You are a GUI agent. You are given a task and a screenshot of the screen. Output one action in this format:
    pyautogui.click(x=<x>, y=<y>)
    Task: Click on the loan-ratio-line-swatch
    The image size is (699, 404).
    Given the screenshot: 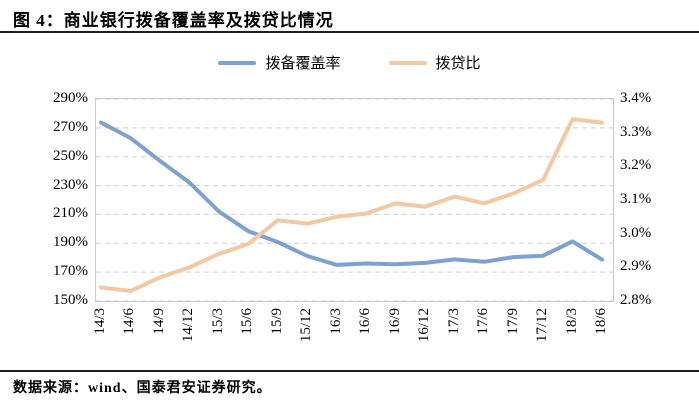 What is the action you would take?
    pyautogui.click(x=407, y=62)
    